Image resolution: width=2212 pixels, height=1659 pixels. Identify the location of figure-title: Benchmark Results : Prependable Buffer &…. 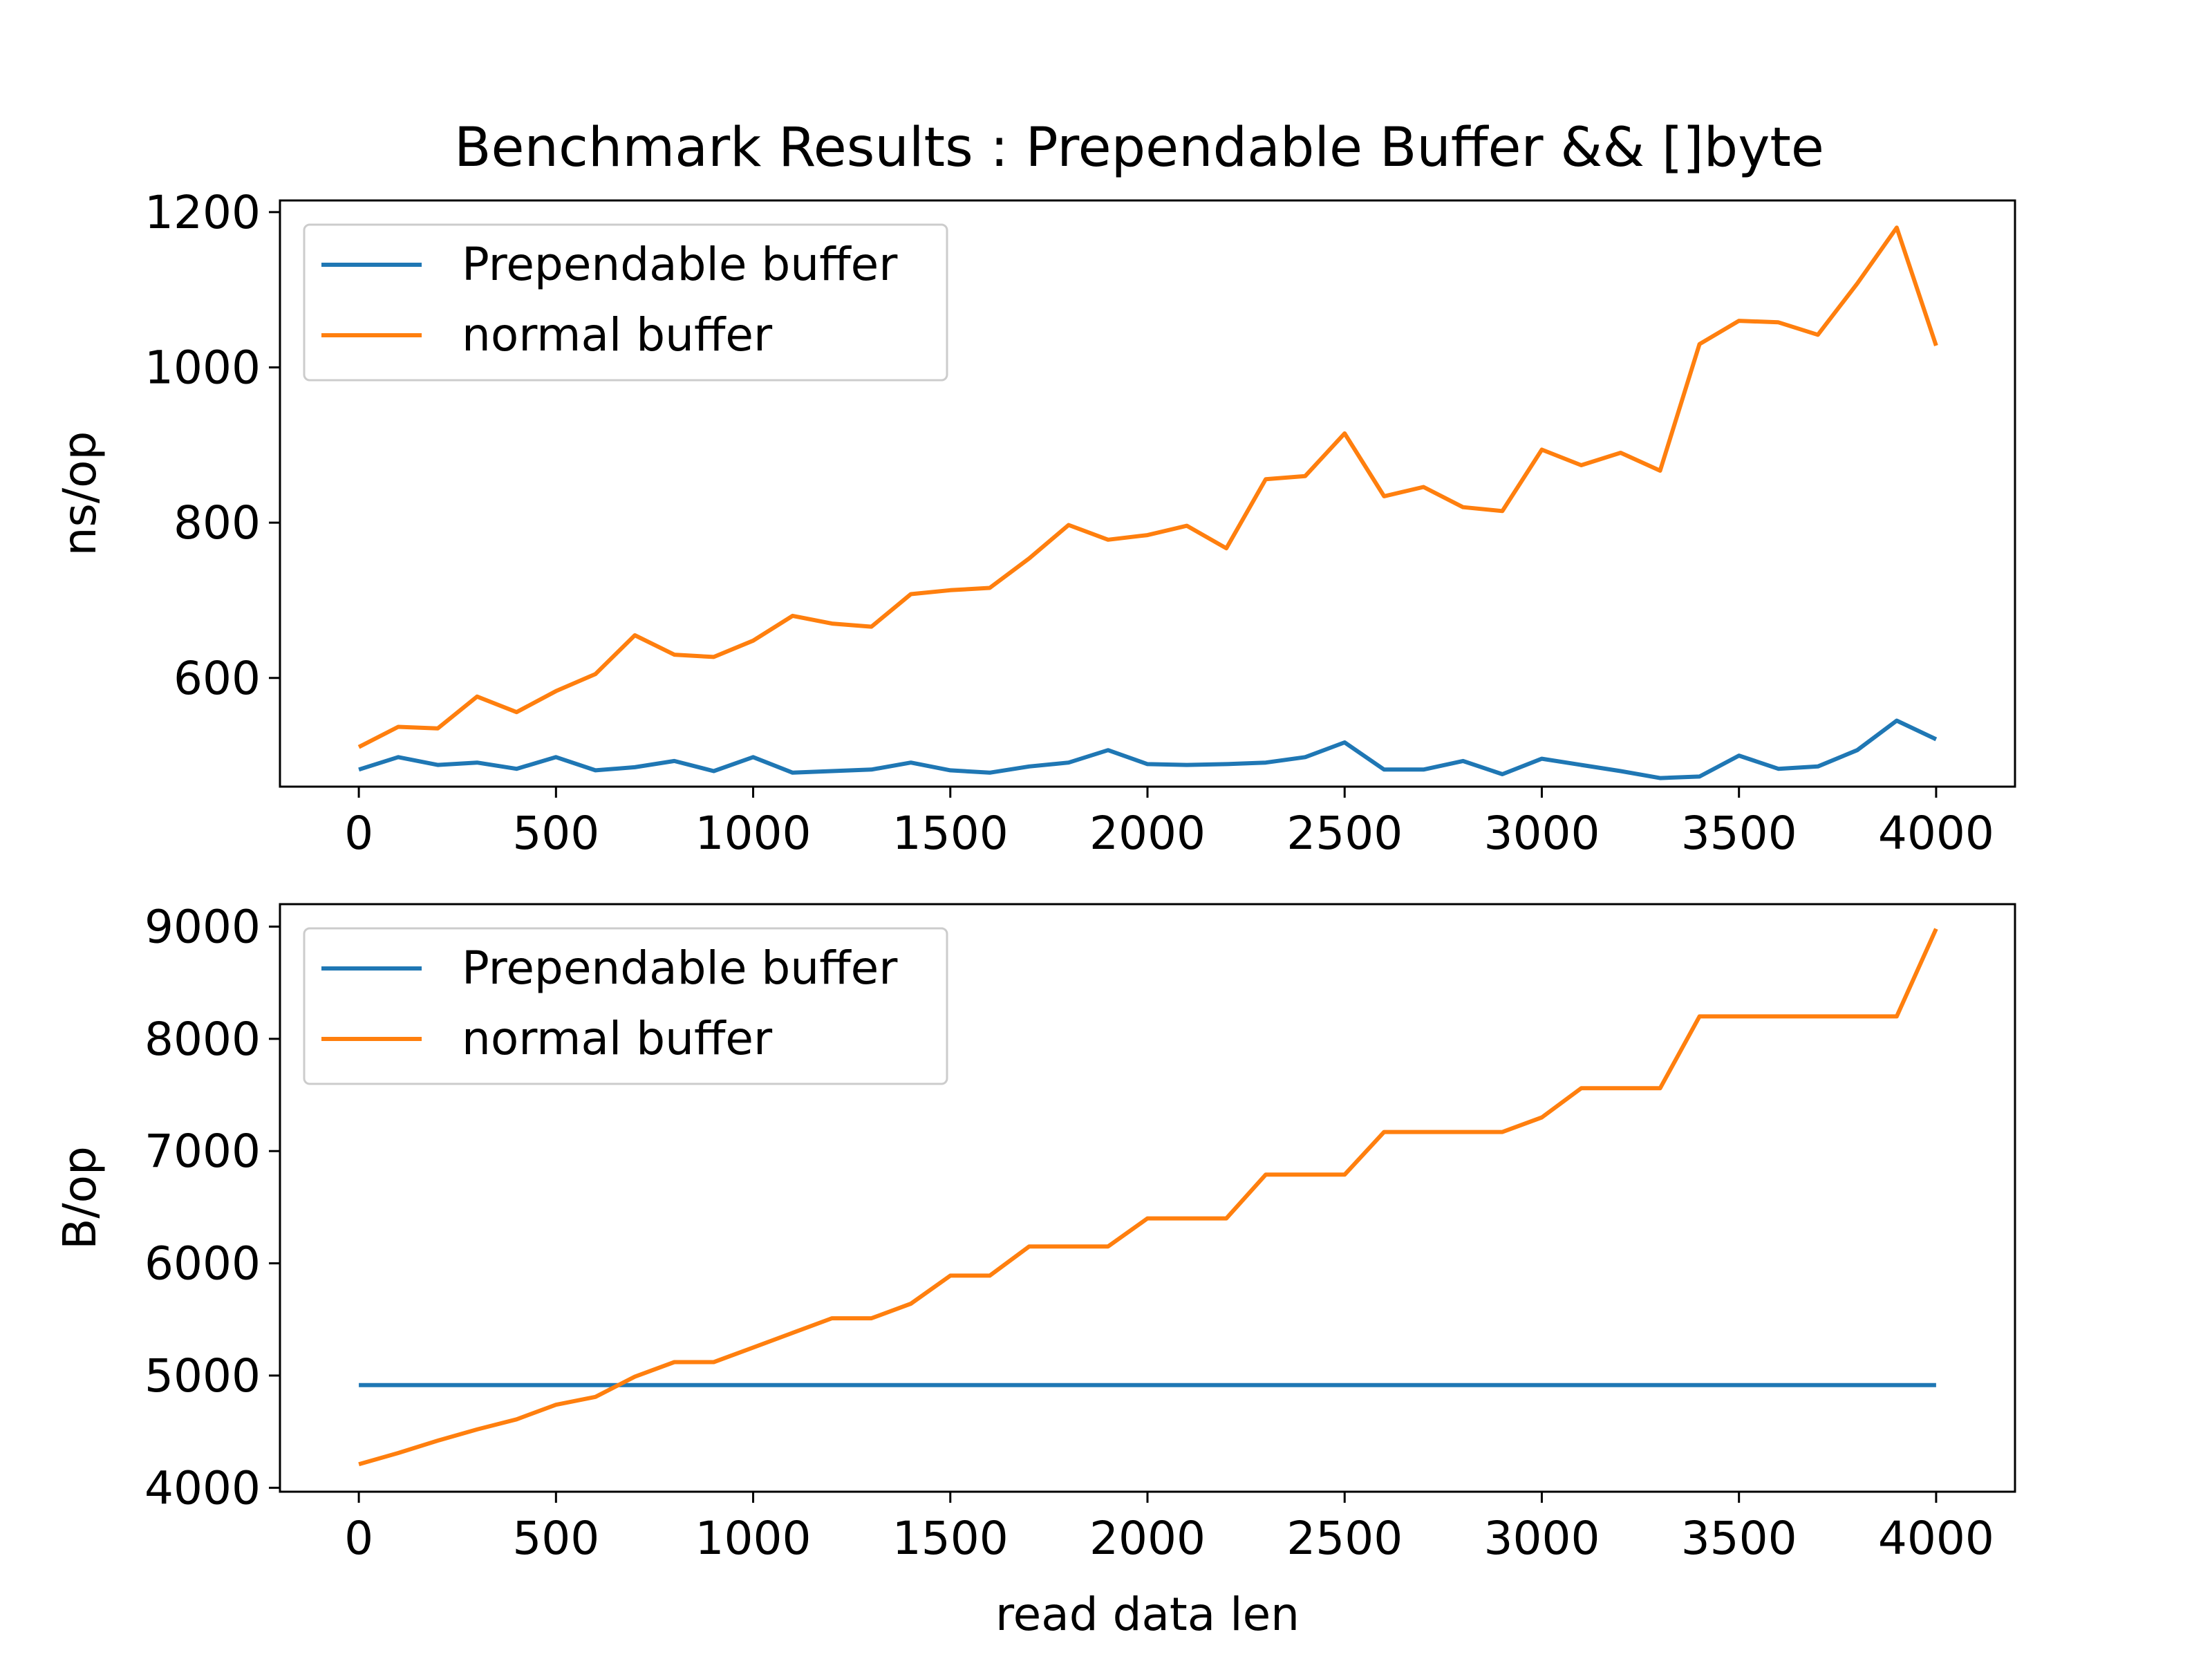
(1139, 148).